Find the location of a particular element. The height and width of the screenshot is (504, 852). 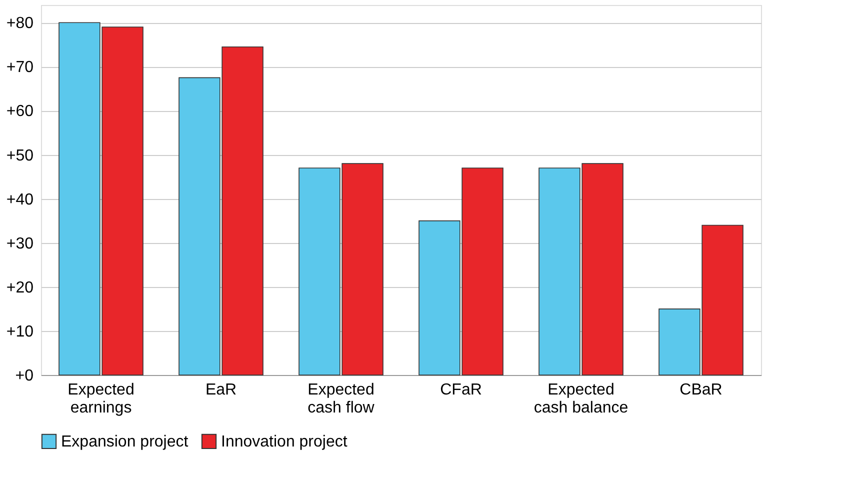

y-tick-label: +60 is located at coordinates (20, 111).